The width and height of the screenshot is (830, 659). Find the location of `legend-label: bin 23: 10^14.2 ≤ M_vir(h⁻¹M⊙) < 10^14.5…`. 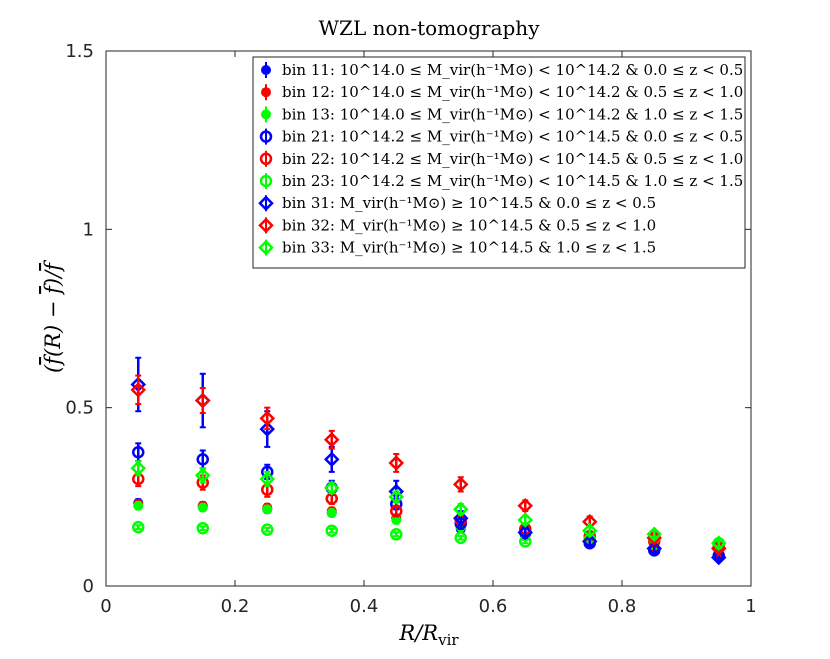

legend-label: bin 23: 10^14.2 ≤ M_vir(h⁻¹M⊙) < 10^14.5… is located at coordinates (512, 181).